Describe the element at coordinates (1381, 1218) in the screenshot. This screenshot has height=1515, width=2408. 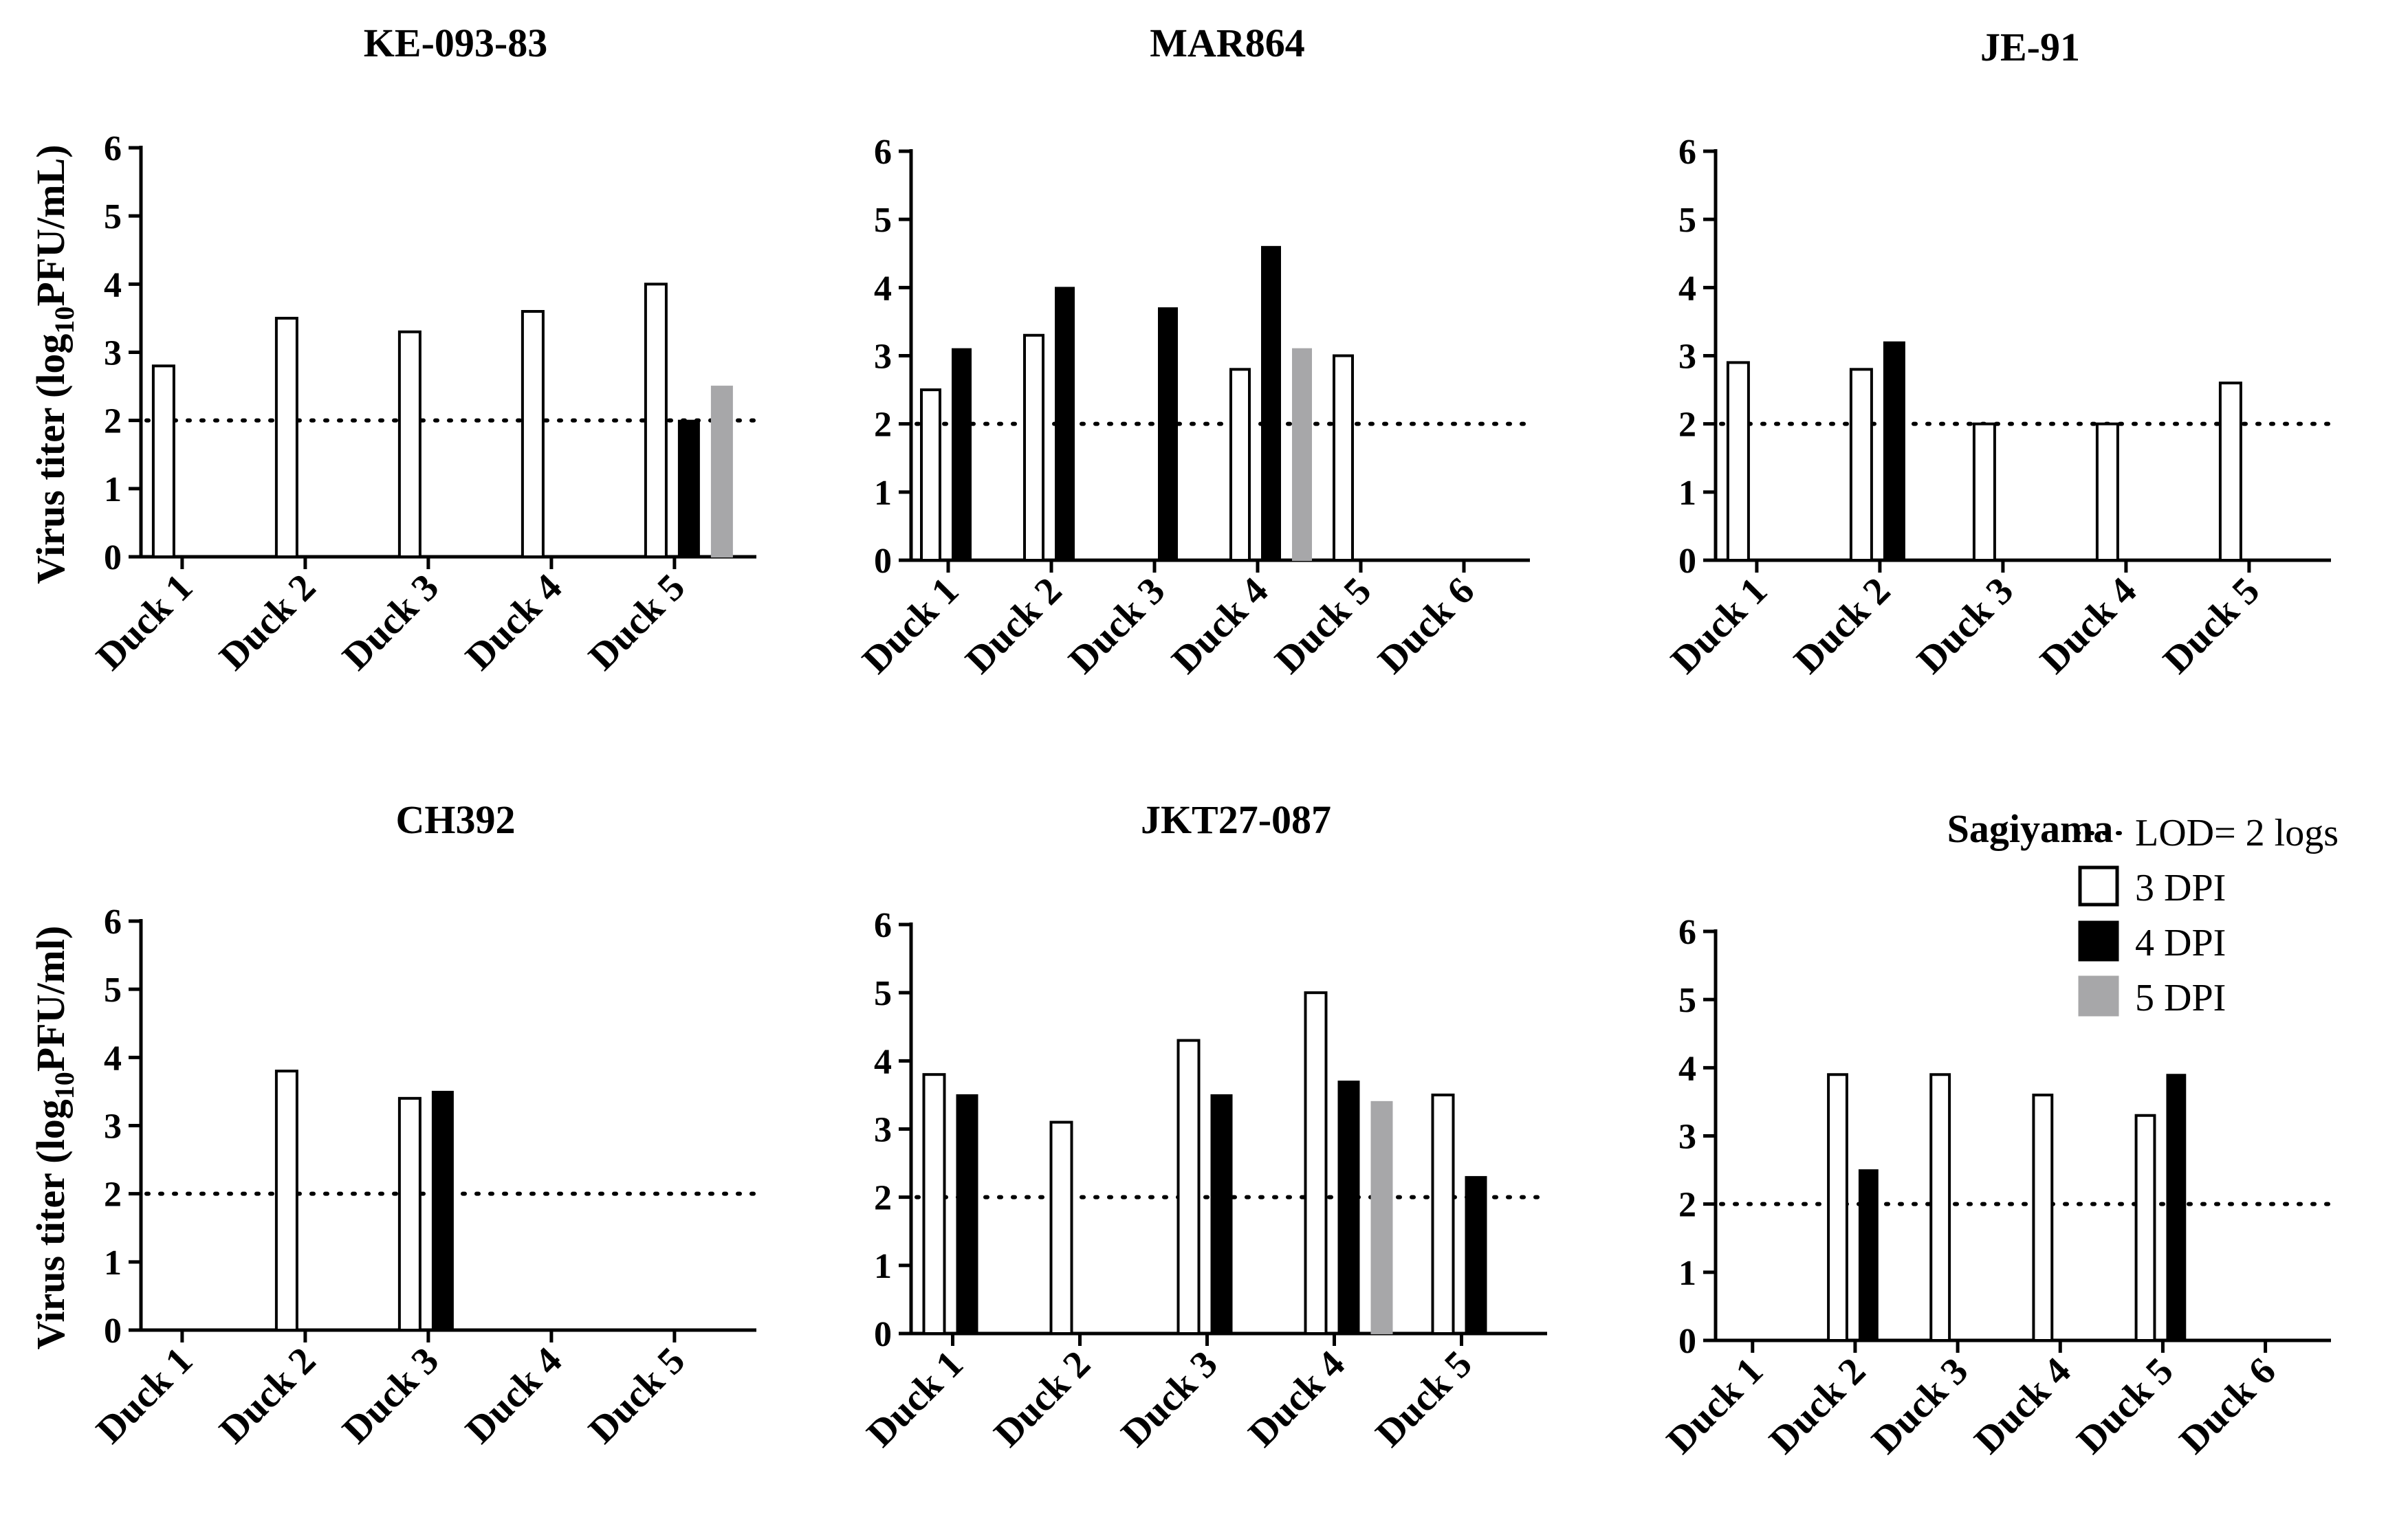
I see `bar-duck-4-5dpi` at that location.